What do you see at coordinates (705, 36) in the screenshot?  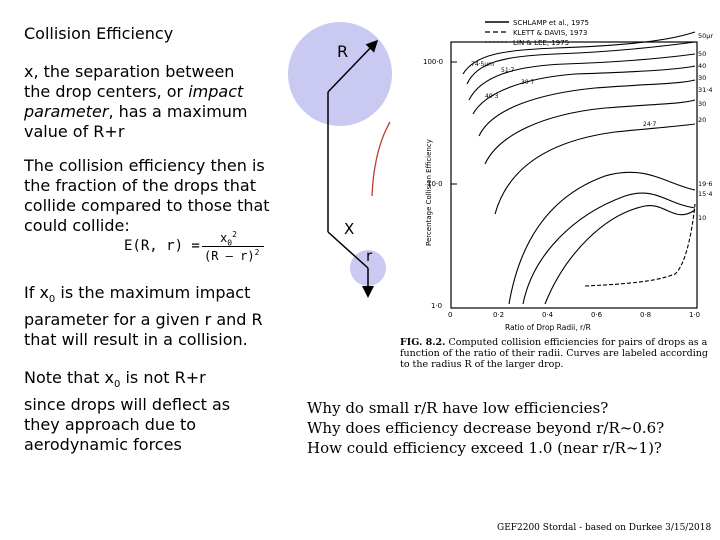 I see `curve-label-50um: 50µm` at bounding box center [705, 36].